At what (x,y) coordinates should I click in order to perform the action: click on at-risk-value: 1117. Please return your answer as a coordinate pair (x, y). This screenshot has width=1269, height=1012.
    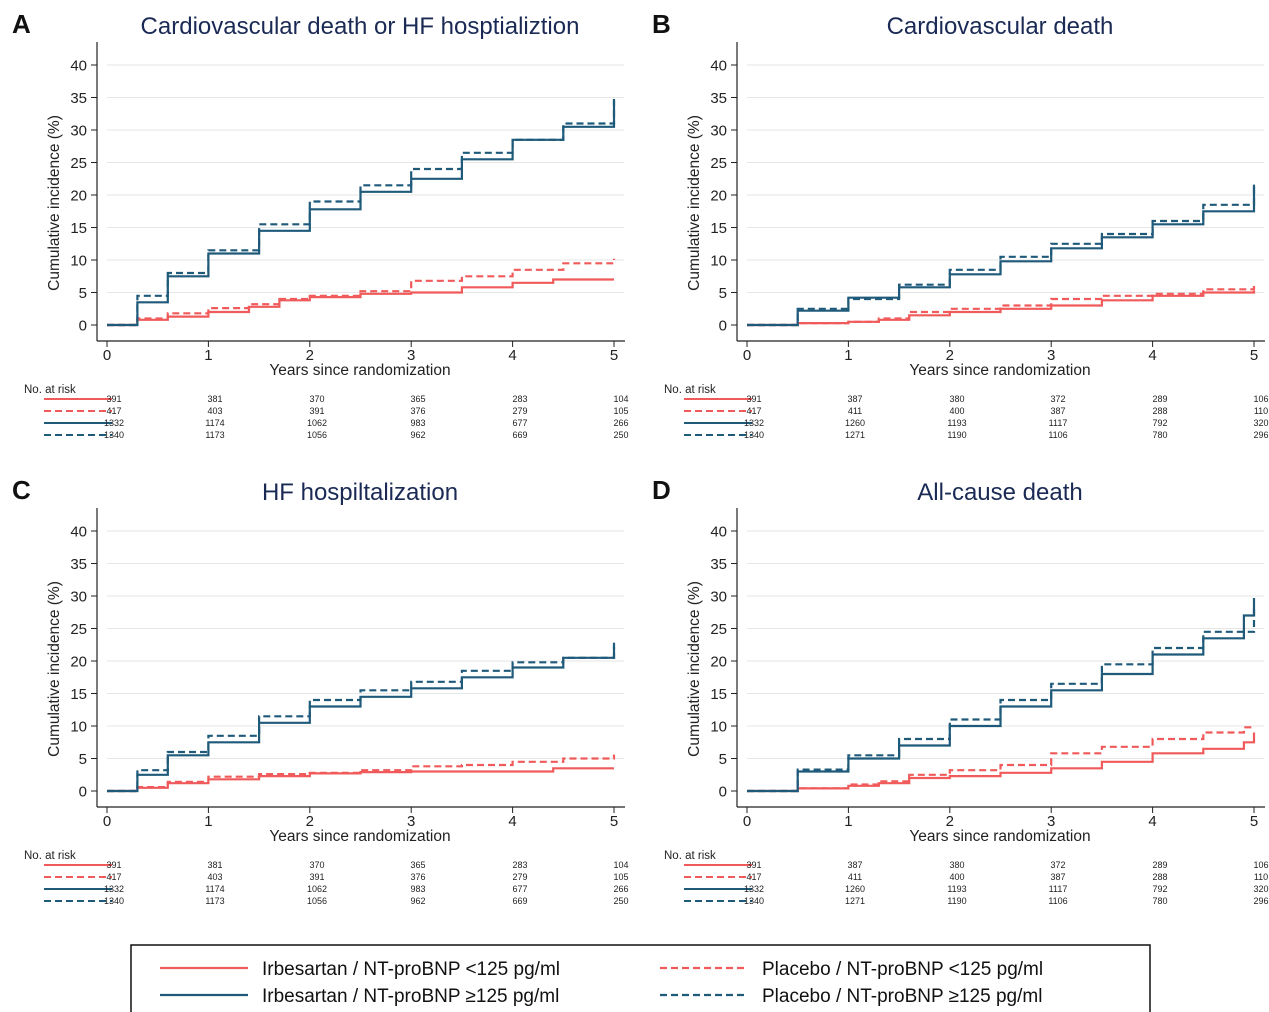
    Looking at the image, I should click on (1058, 423).